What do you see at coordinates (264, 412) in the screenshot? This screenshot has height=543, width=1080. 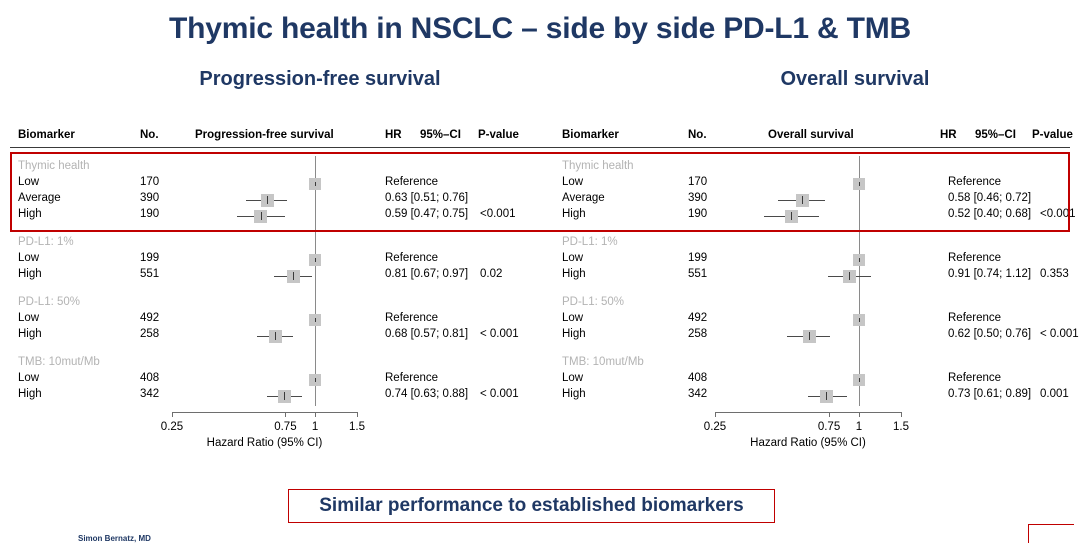 I see `x-axis-line` at bounding box center [264, 412].